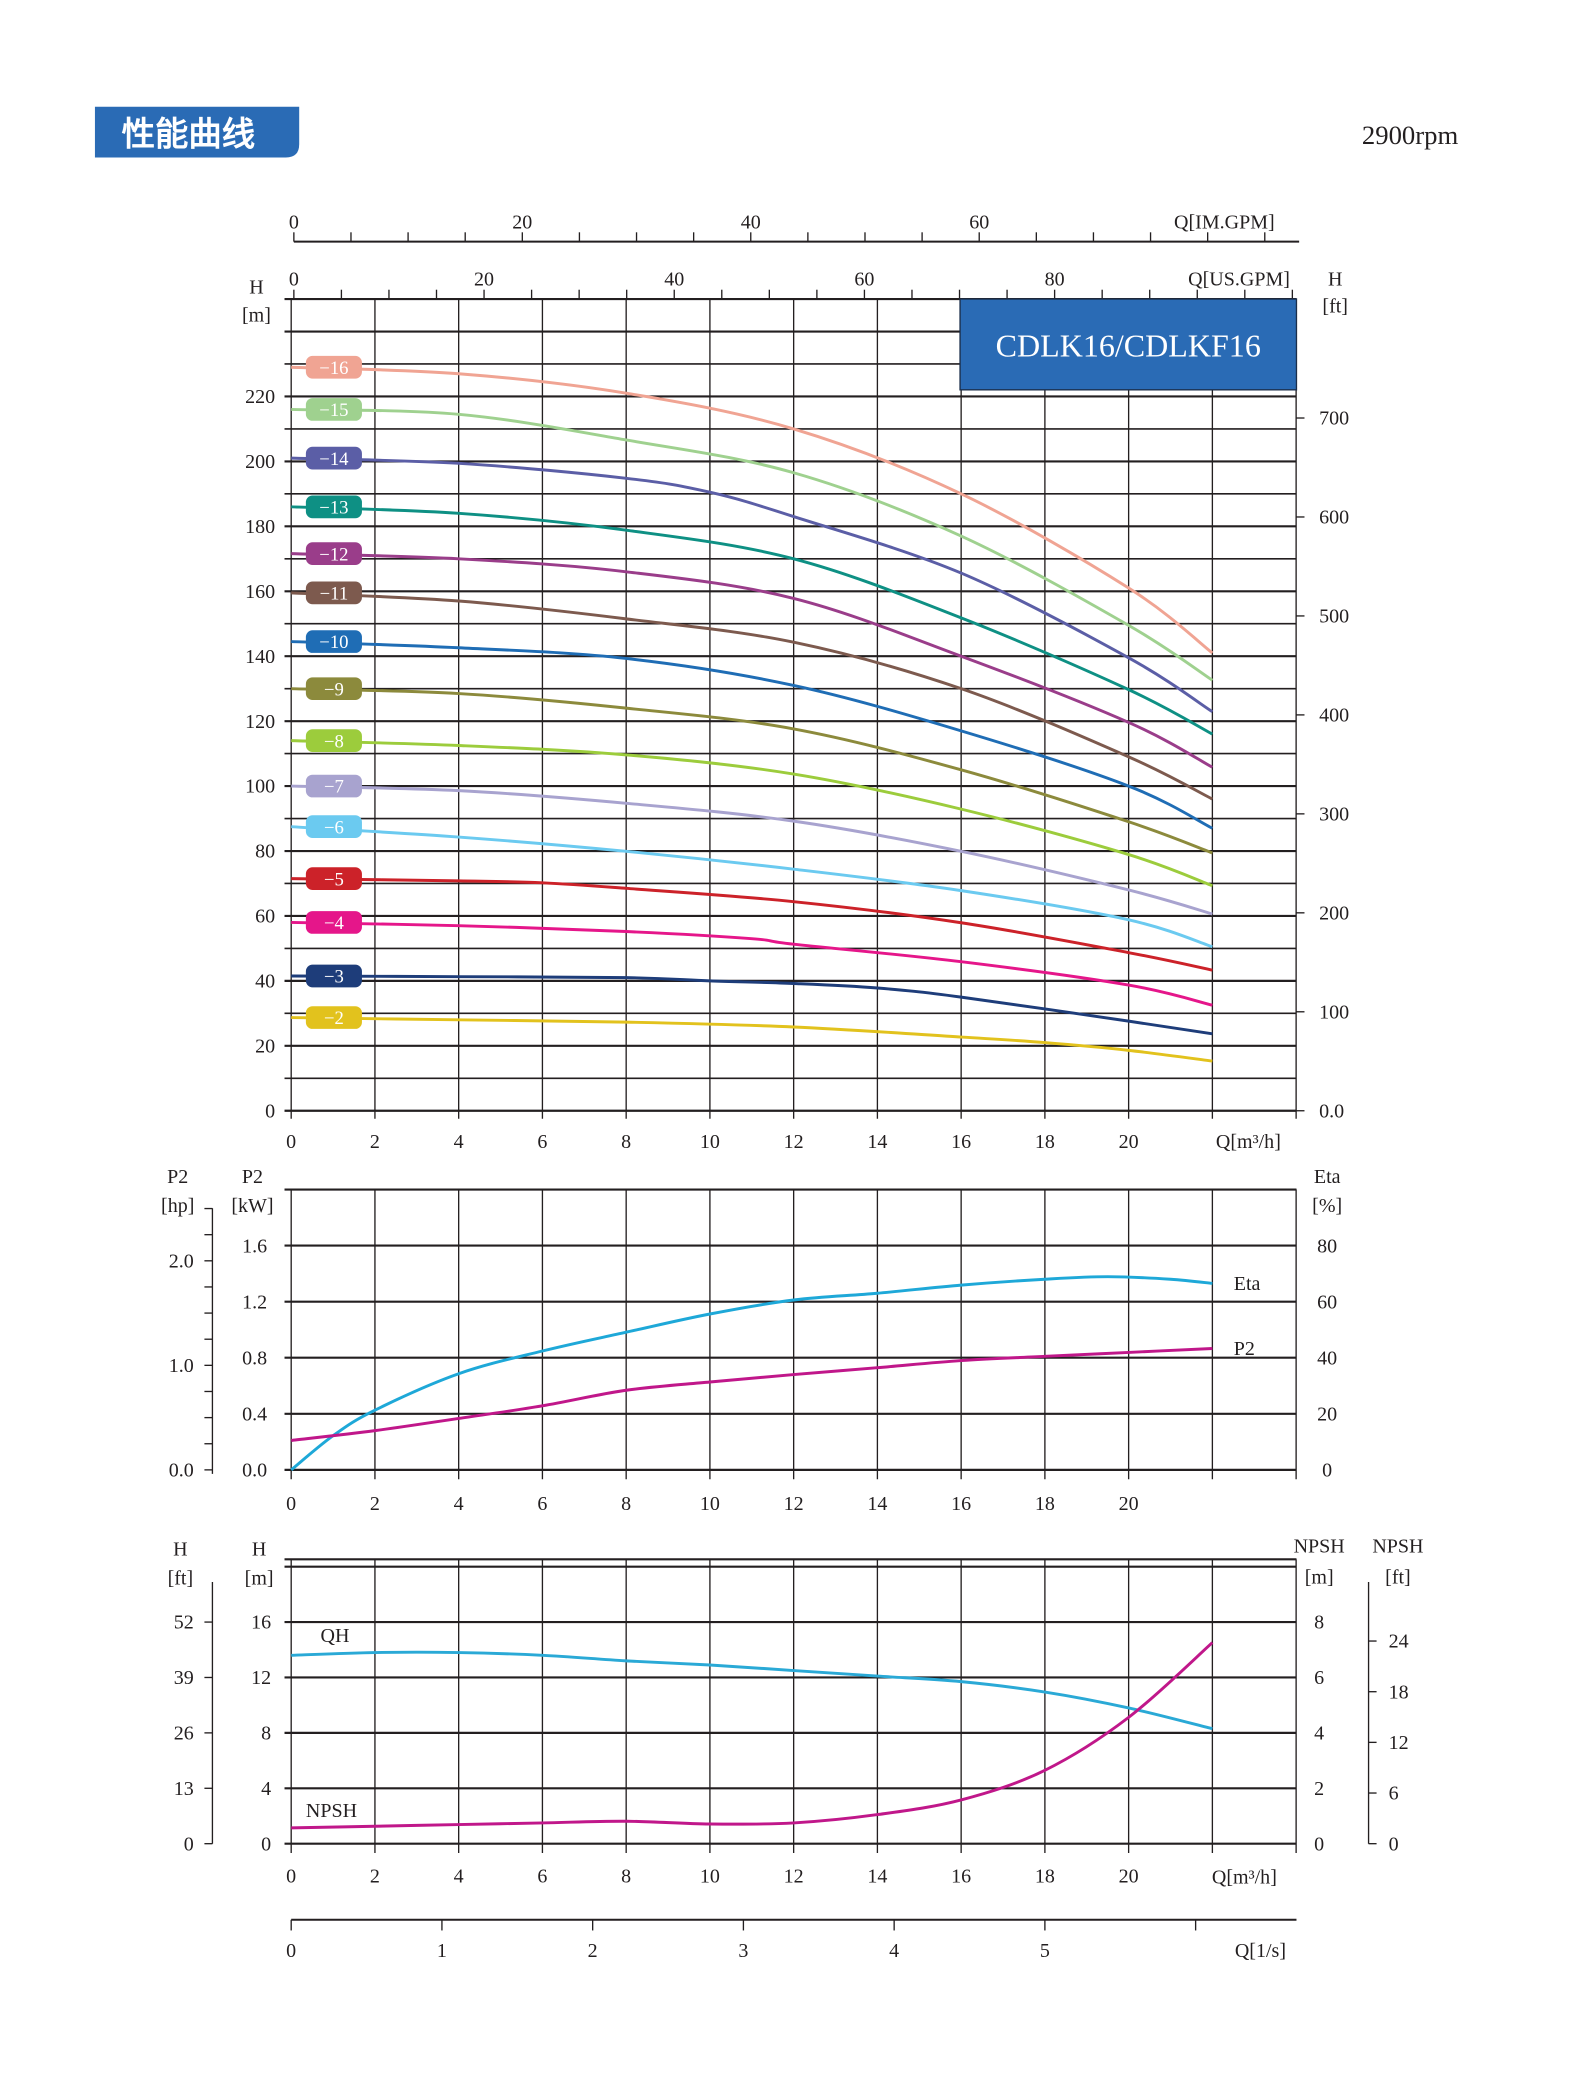  Describe the element at coordinates (1335, 280) in the screenshot. I see `y2-axis-title: H` at that location.